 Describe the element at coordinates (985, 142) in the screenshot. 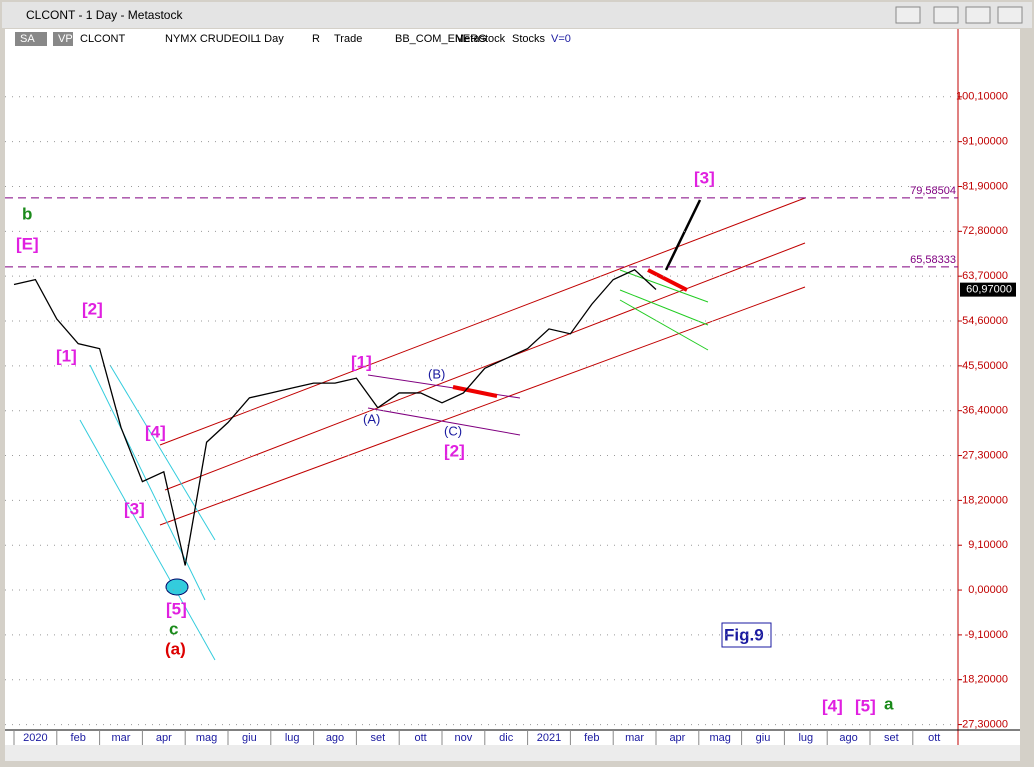

I see `y-tick-label: 91,00000` at that location.